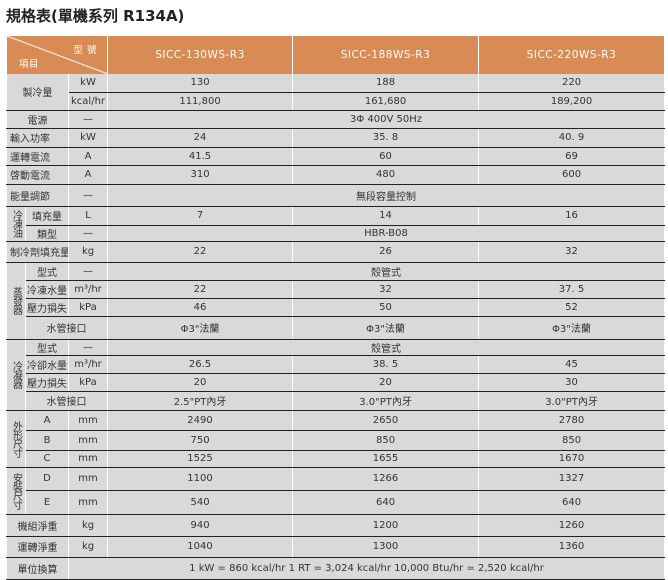  What do you see at coordinates (29, 64) in the screenshot?
I see `item-label: 項目` at bounding box center [29, 64].